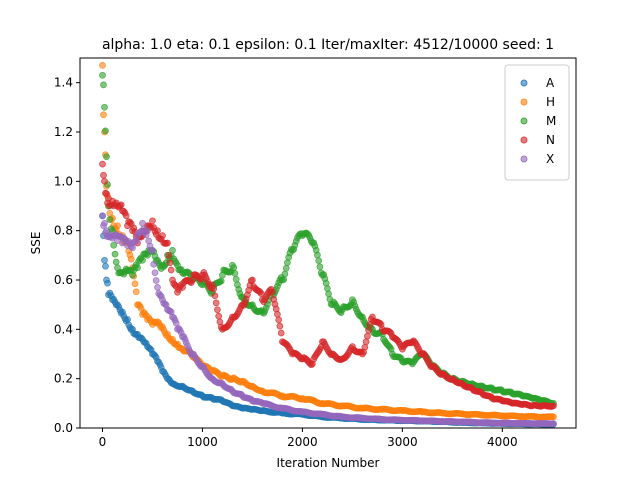  Describe the element at coordinates (502, 442) in the screenshot. I see `x-tick-label: 4000` at that location.